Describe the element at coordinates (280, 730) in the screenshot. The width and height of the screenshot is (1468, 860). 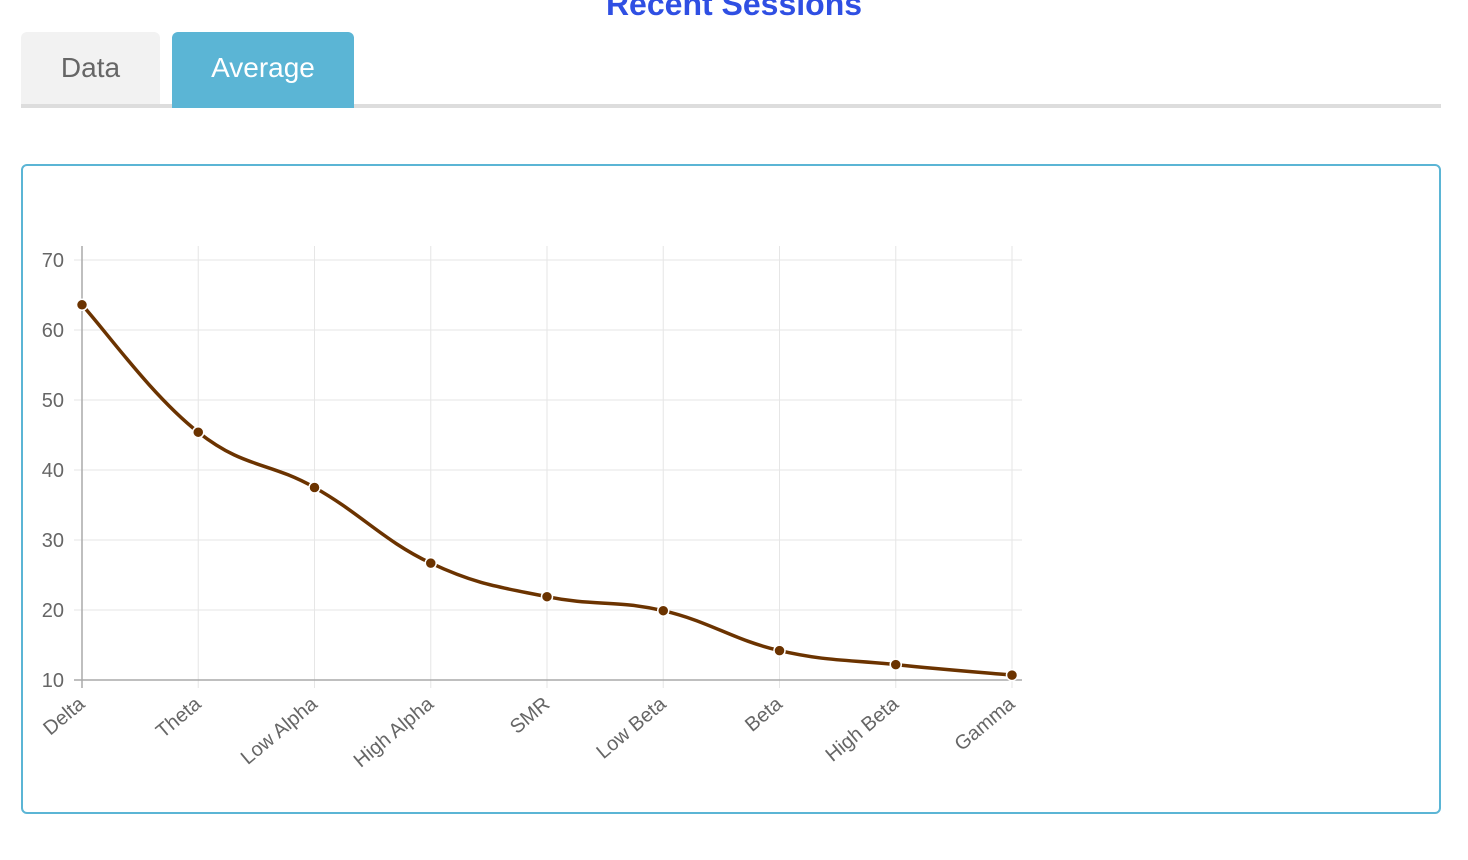
I see `x-tick-label: Low Alpha` at that location.